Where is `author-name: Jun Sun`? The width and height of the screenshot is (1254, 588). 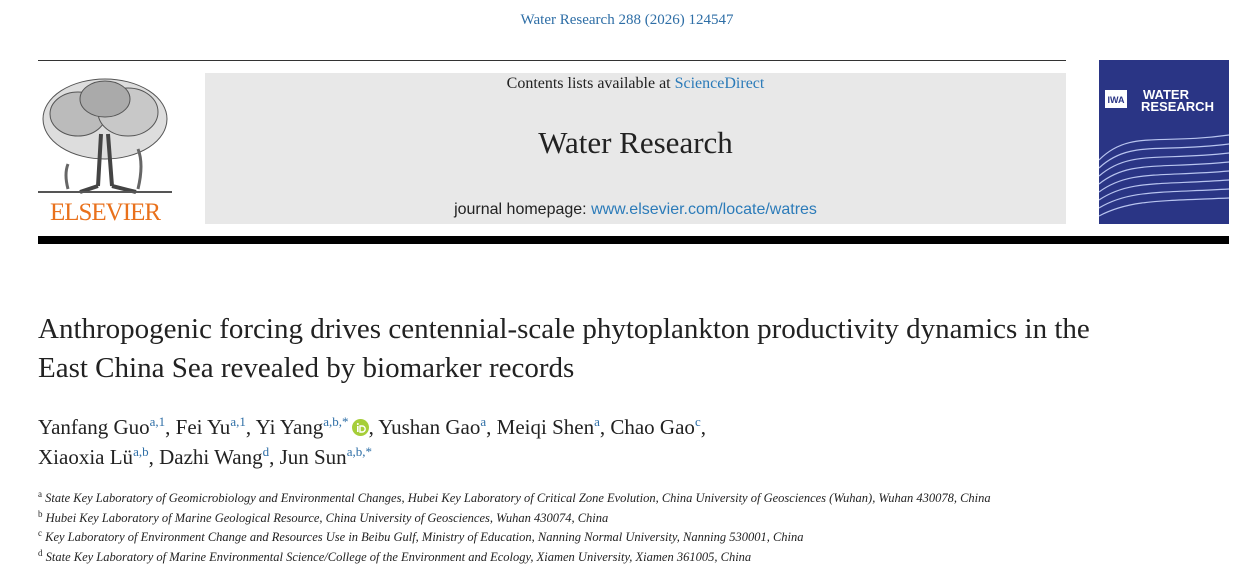 author-name: Jun Sun is located at coordinates (313, 457).